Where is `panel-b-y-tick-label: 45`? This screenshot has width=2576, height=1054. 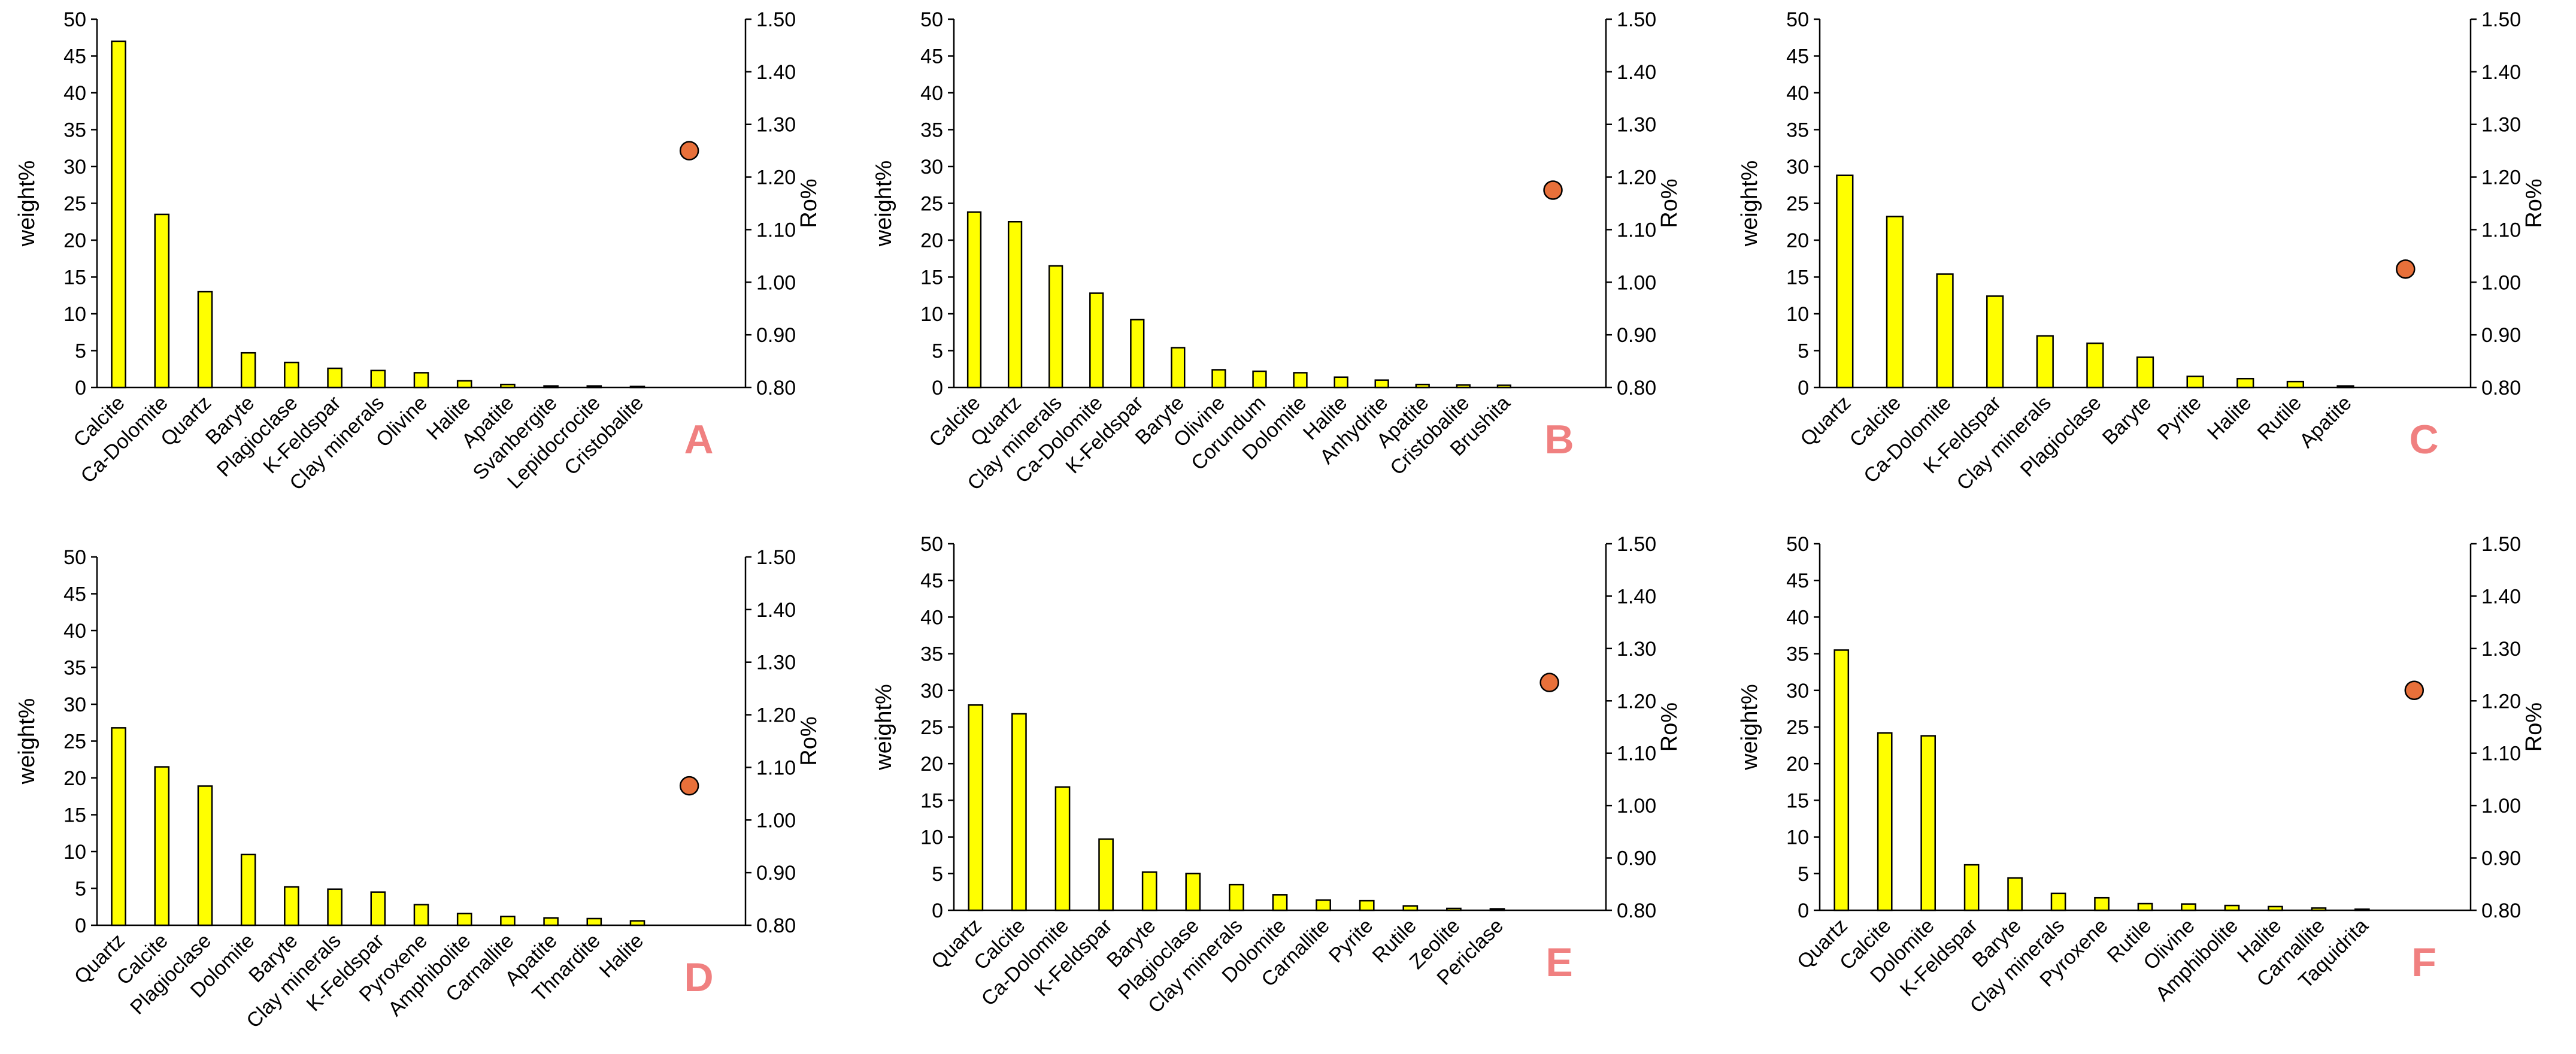
panel-b-y-tick-label: 45 is located at coordinates (931, 57).